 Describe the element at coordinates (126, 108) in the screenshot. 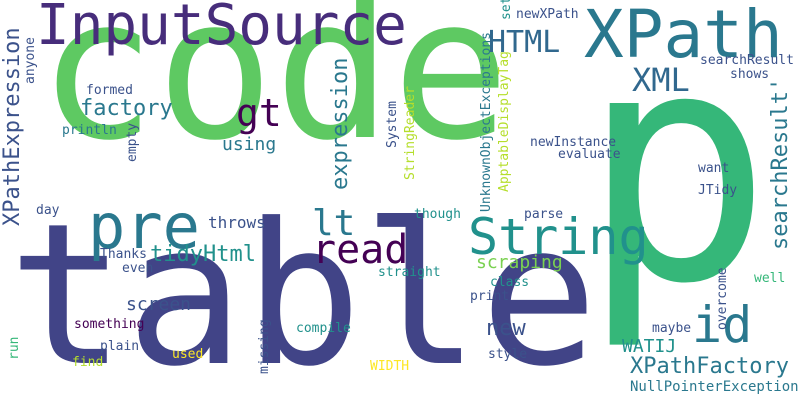

I see `word-factory: factory` at that location.